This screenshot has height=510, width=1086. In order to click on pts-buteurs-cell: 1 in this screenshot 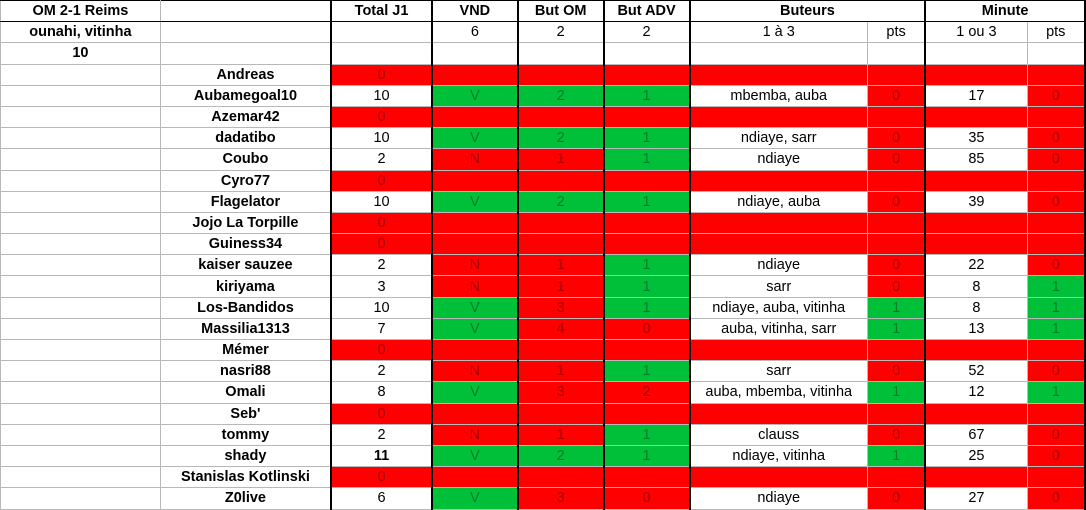, I will do `click(896, 307)`.